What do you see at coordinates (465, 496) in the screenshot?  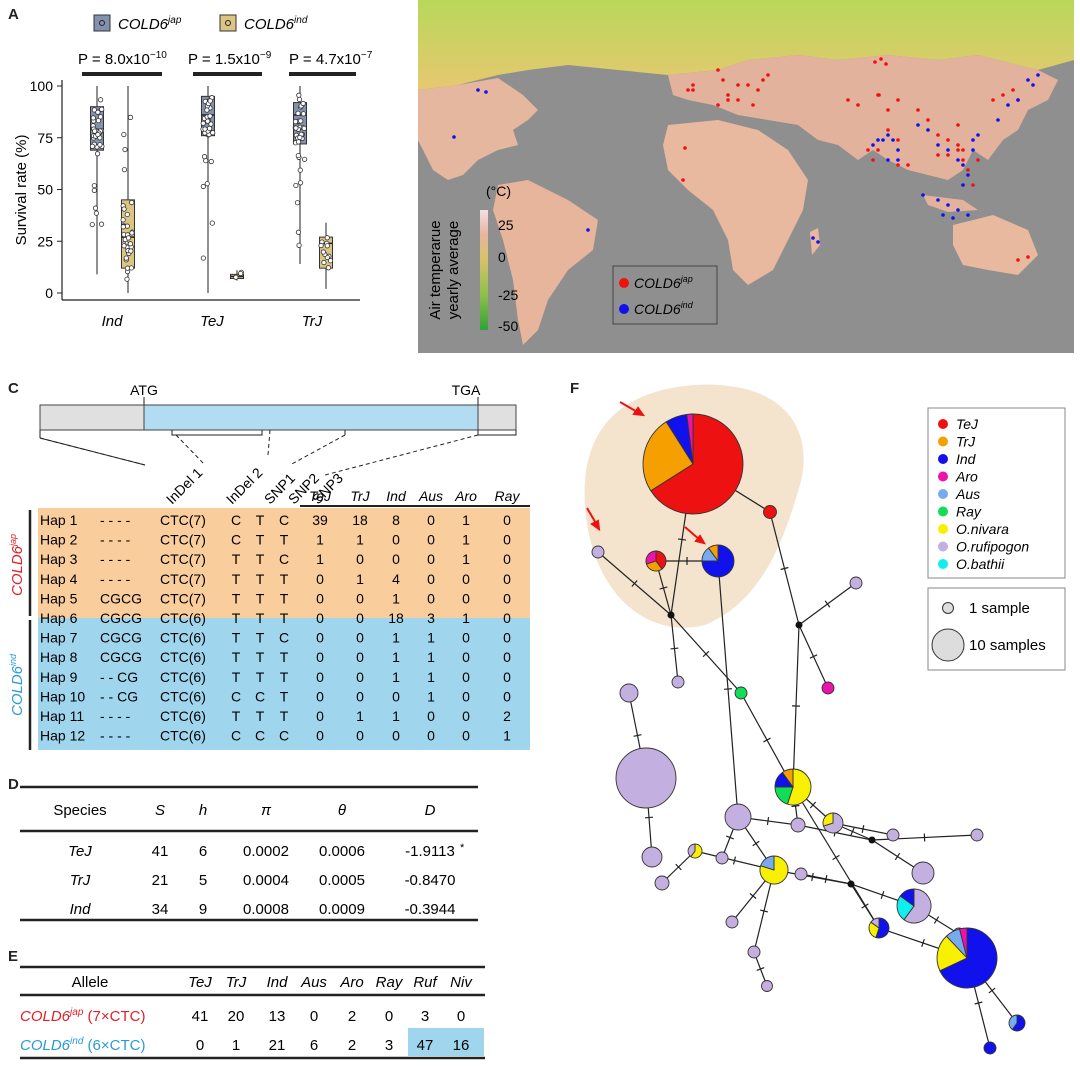 I see `population-header: Aro` at bounding box center [465, 496].